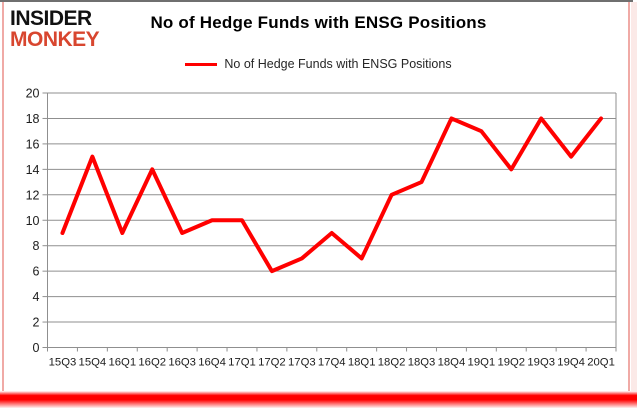  I want to click on svg-text: 6, so click(36, 272).